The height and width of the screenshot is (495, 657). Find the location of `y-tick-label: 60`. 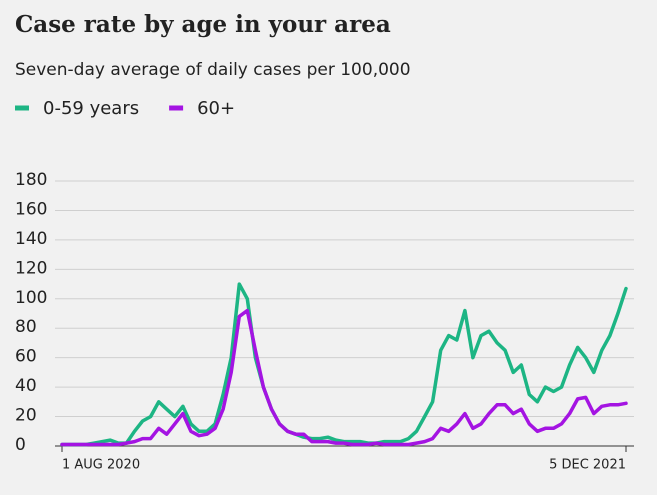

y-tick-label: 60 is located at coordinates (26, 357).